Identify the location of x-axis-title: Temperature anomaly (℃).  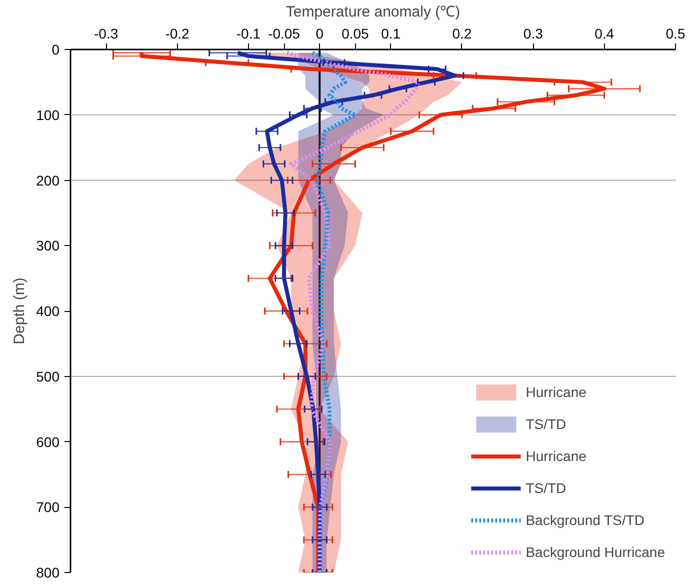
(373, 12).